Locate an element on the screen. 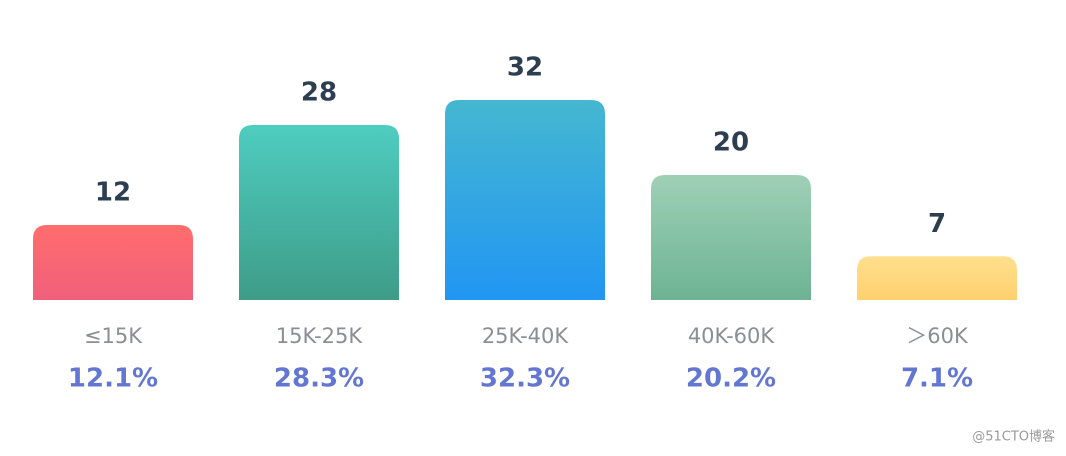 The height and width of the screenshot is (456, 1066). share-label: 20.2% is located at coordinates (731, 379).